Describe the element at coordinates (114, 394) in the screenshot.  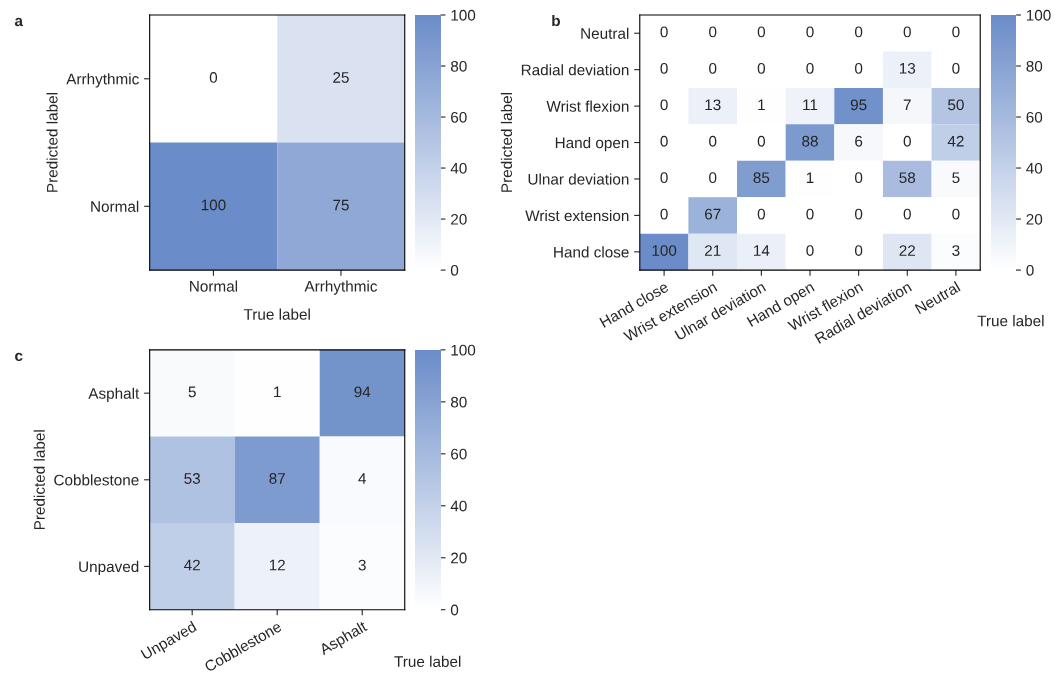
I see `y-tick-label: Asphalt` at that location.